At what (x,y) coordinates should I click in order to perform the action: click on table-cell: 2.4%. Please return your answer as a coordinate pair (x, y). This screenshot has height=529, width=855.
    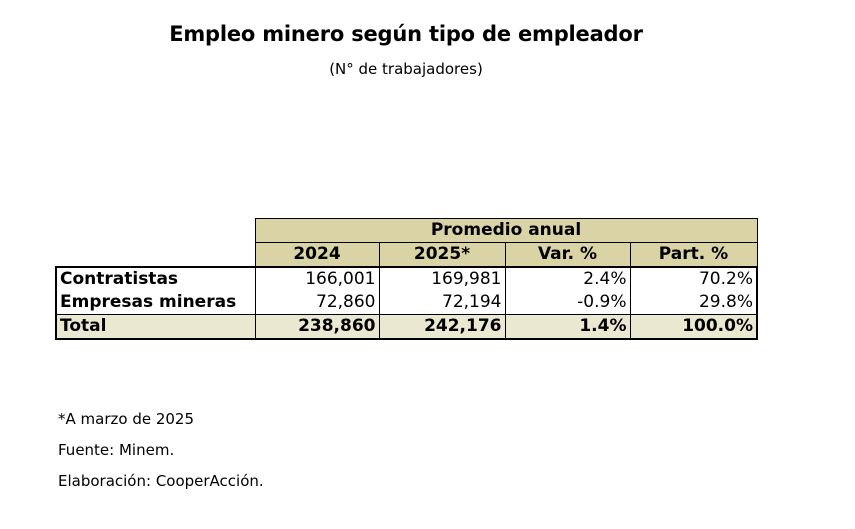
    Looking at the image, I should click on (567, 278).